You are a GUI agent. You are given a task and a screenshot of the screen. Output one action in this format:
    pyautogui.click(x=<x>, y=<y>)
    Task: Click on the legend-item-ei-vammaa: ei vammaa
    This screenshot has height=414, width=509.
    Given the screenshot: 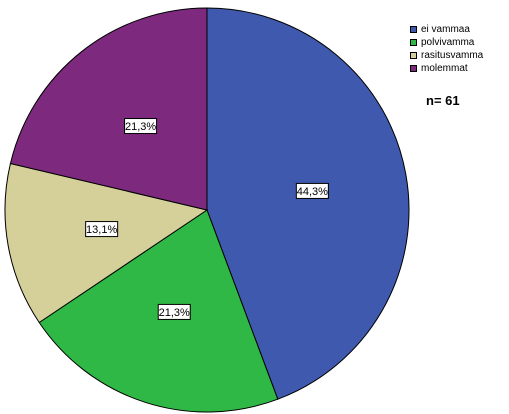 What is the action you would take?
    pyautogui.click(x=446, y=29)
    